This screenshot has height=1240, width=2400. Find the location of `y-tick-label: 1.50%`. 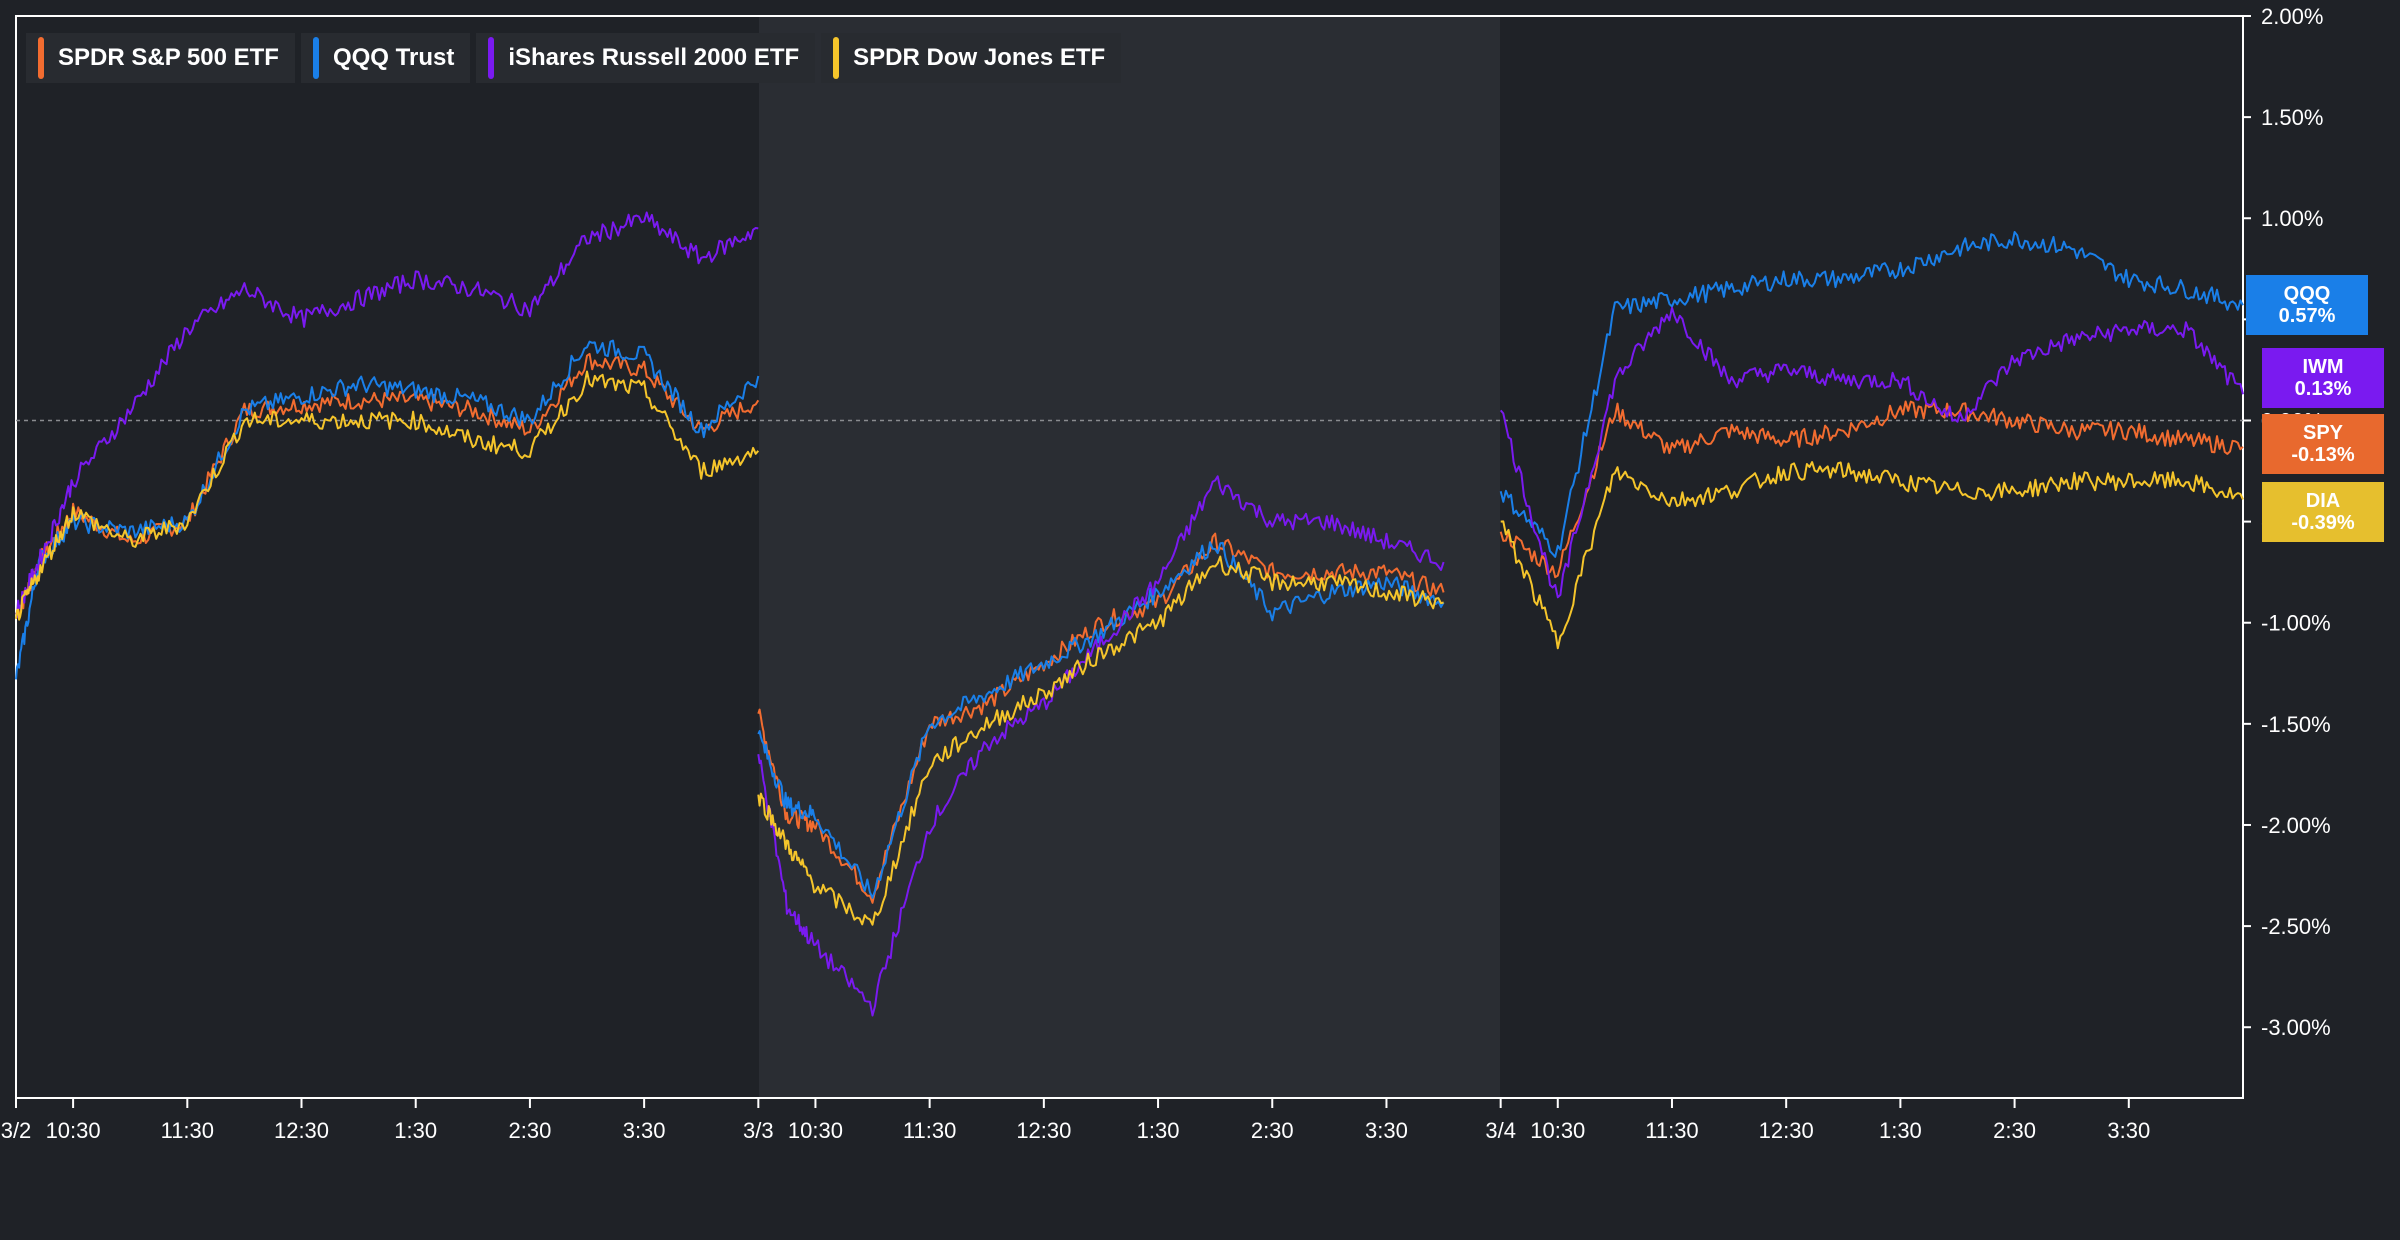

y-tick-label: 1.50% is located at coordinates (2292, 117).